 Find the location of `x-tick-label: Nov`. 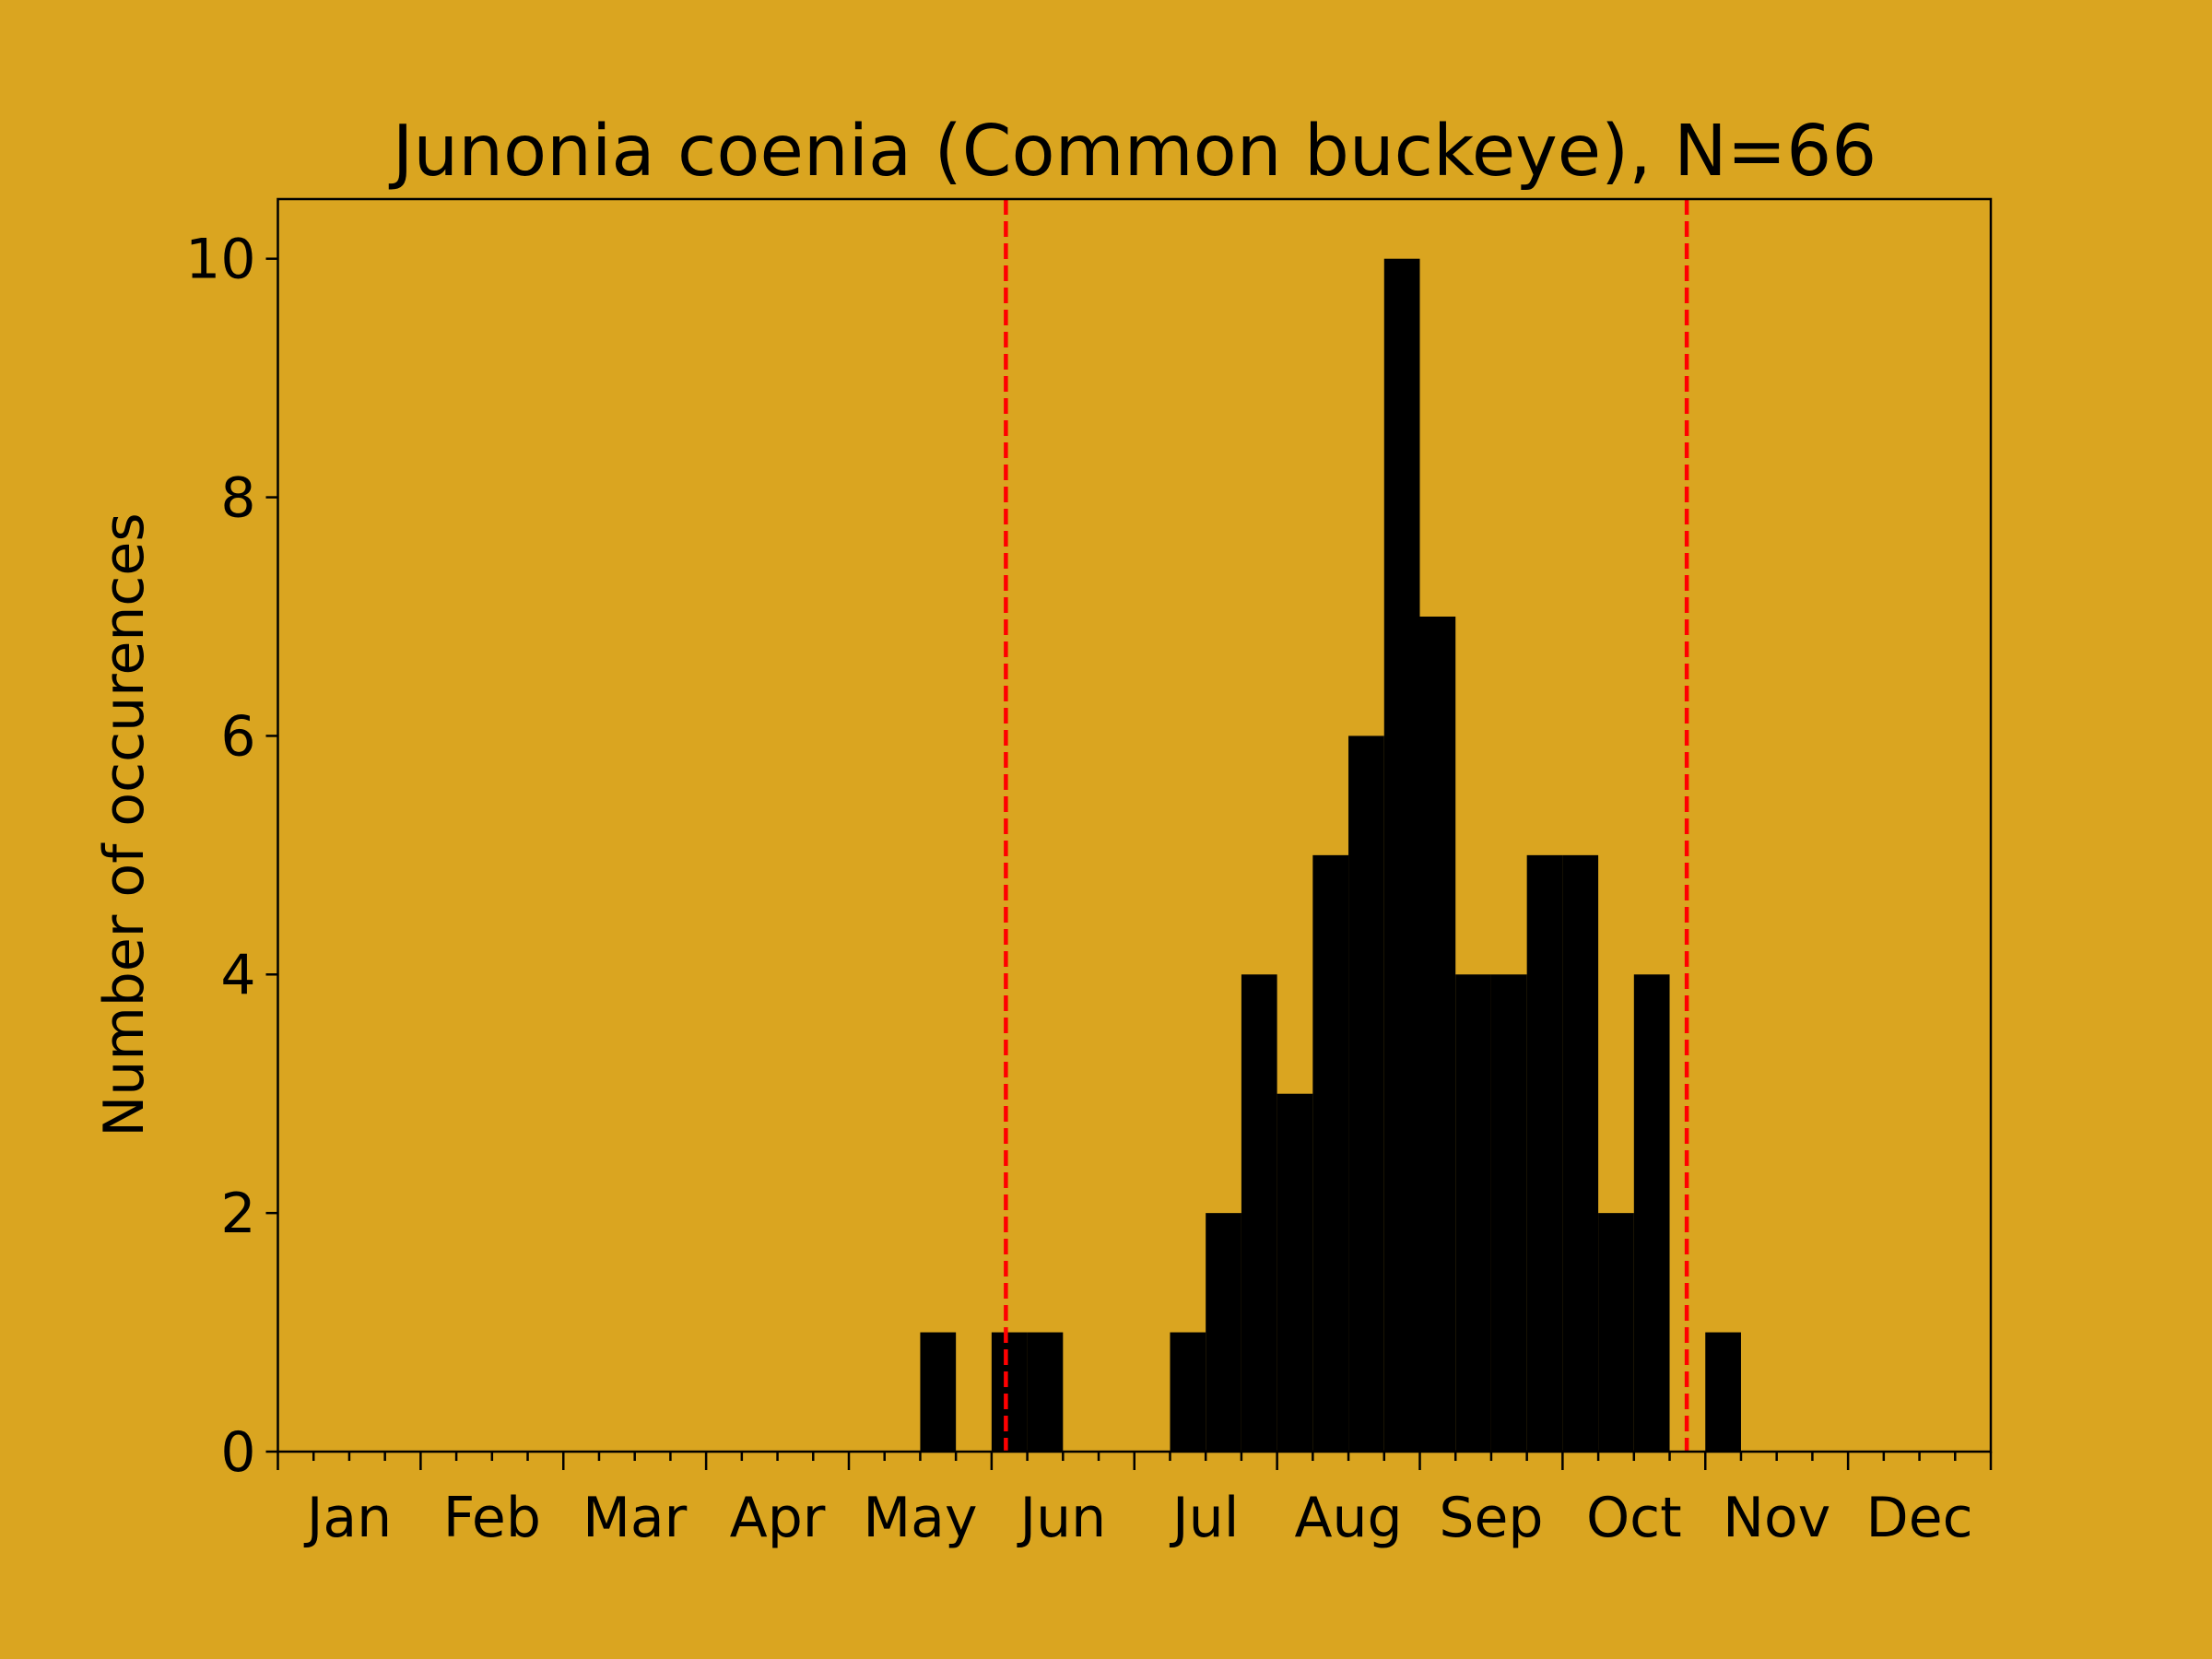

x-tick-label: Nov is located at coordinates (1776, 1518).